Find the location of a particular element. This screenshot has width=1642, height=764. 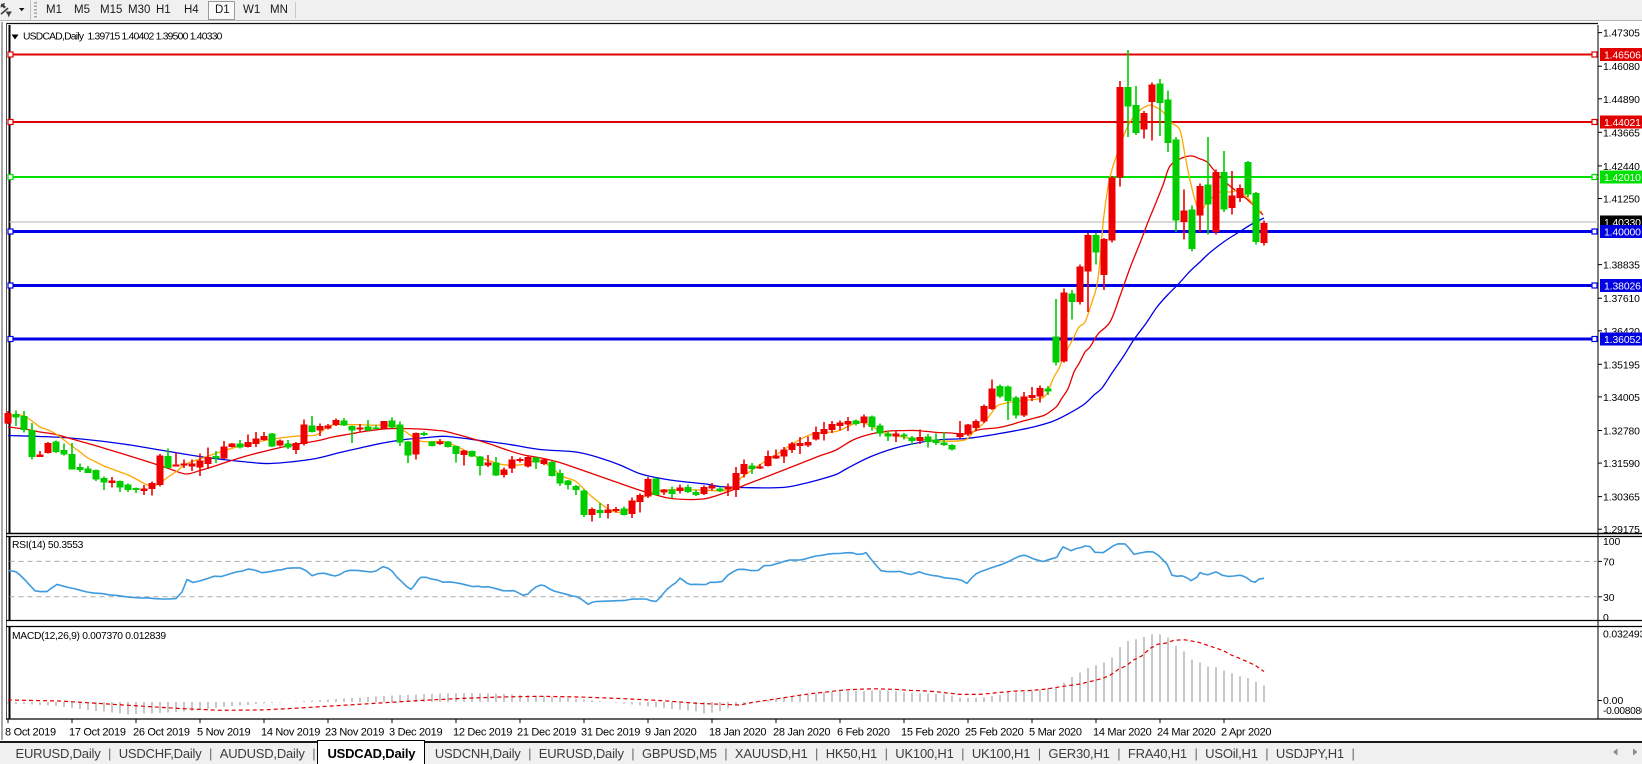

svg-text: 1.30365 is located at coordinates (1621, 498).